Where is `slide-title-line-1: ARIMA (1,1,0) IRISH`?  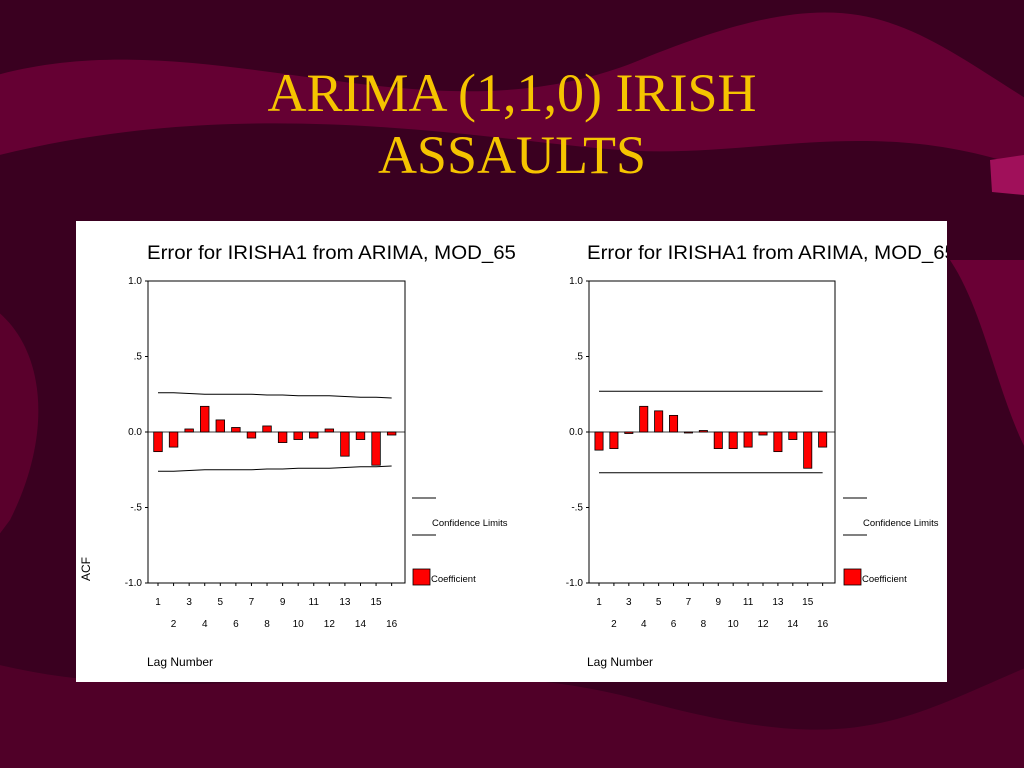 slide-title-line-1: ARIMA (1,1,0) IRISH is located at coordinates (512, 93).